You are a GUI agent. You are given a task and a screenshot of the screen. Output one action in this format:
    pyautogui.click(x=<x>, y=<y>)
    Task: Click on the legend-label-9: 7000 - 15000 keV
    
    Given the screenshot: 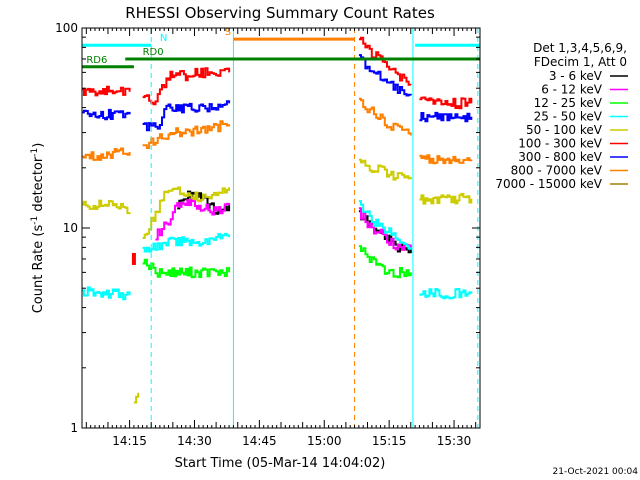 What is the action you would take?
    pyautogui.click(x=548, y=184)
    